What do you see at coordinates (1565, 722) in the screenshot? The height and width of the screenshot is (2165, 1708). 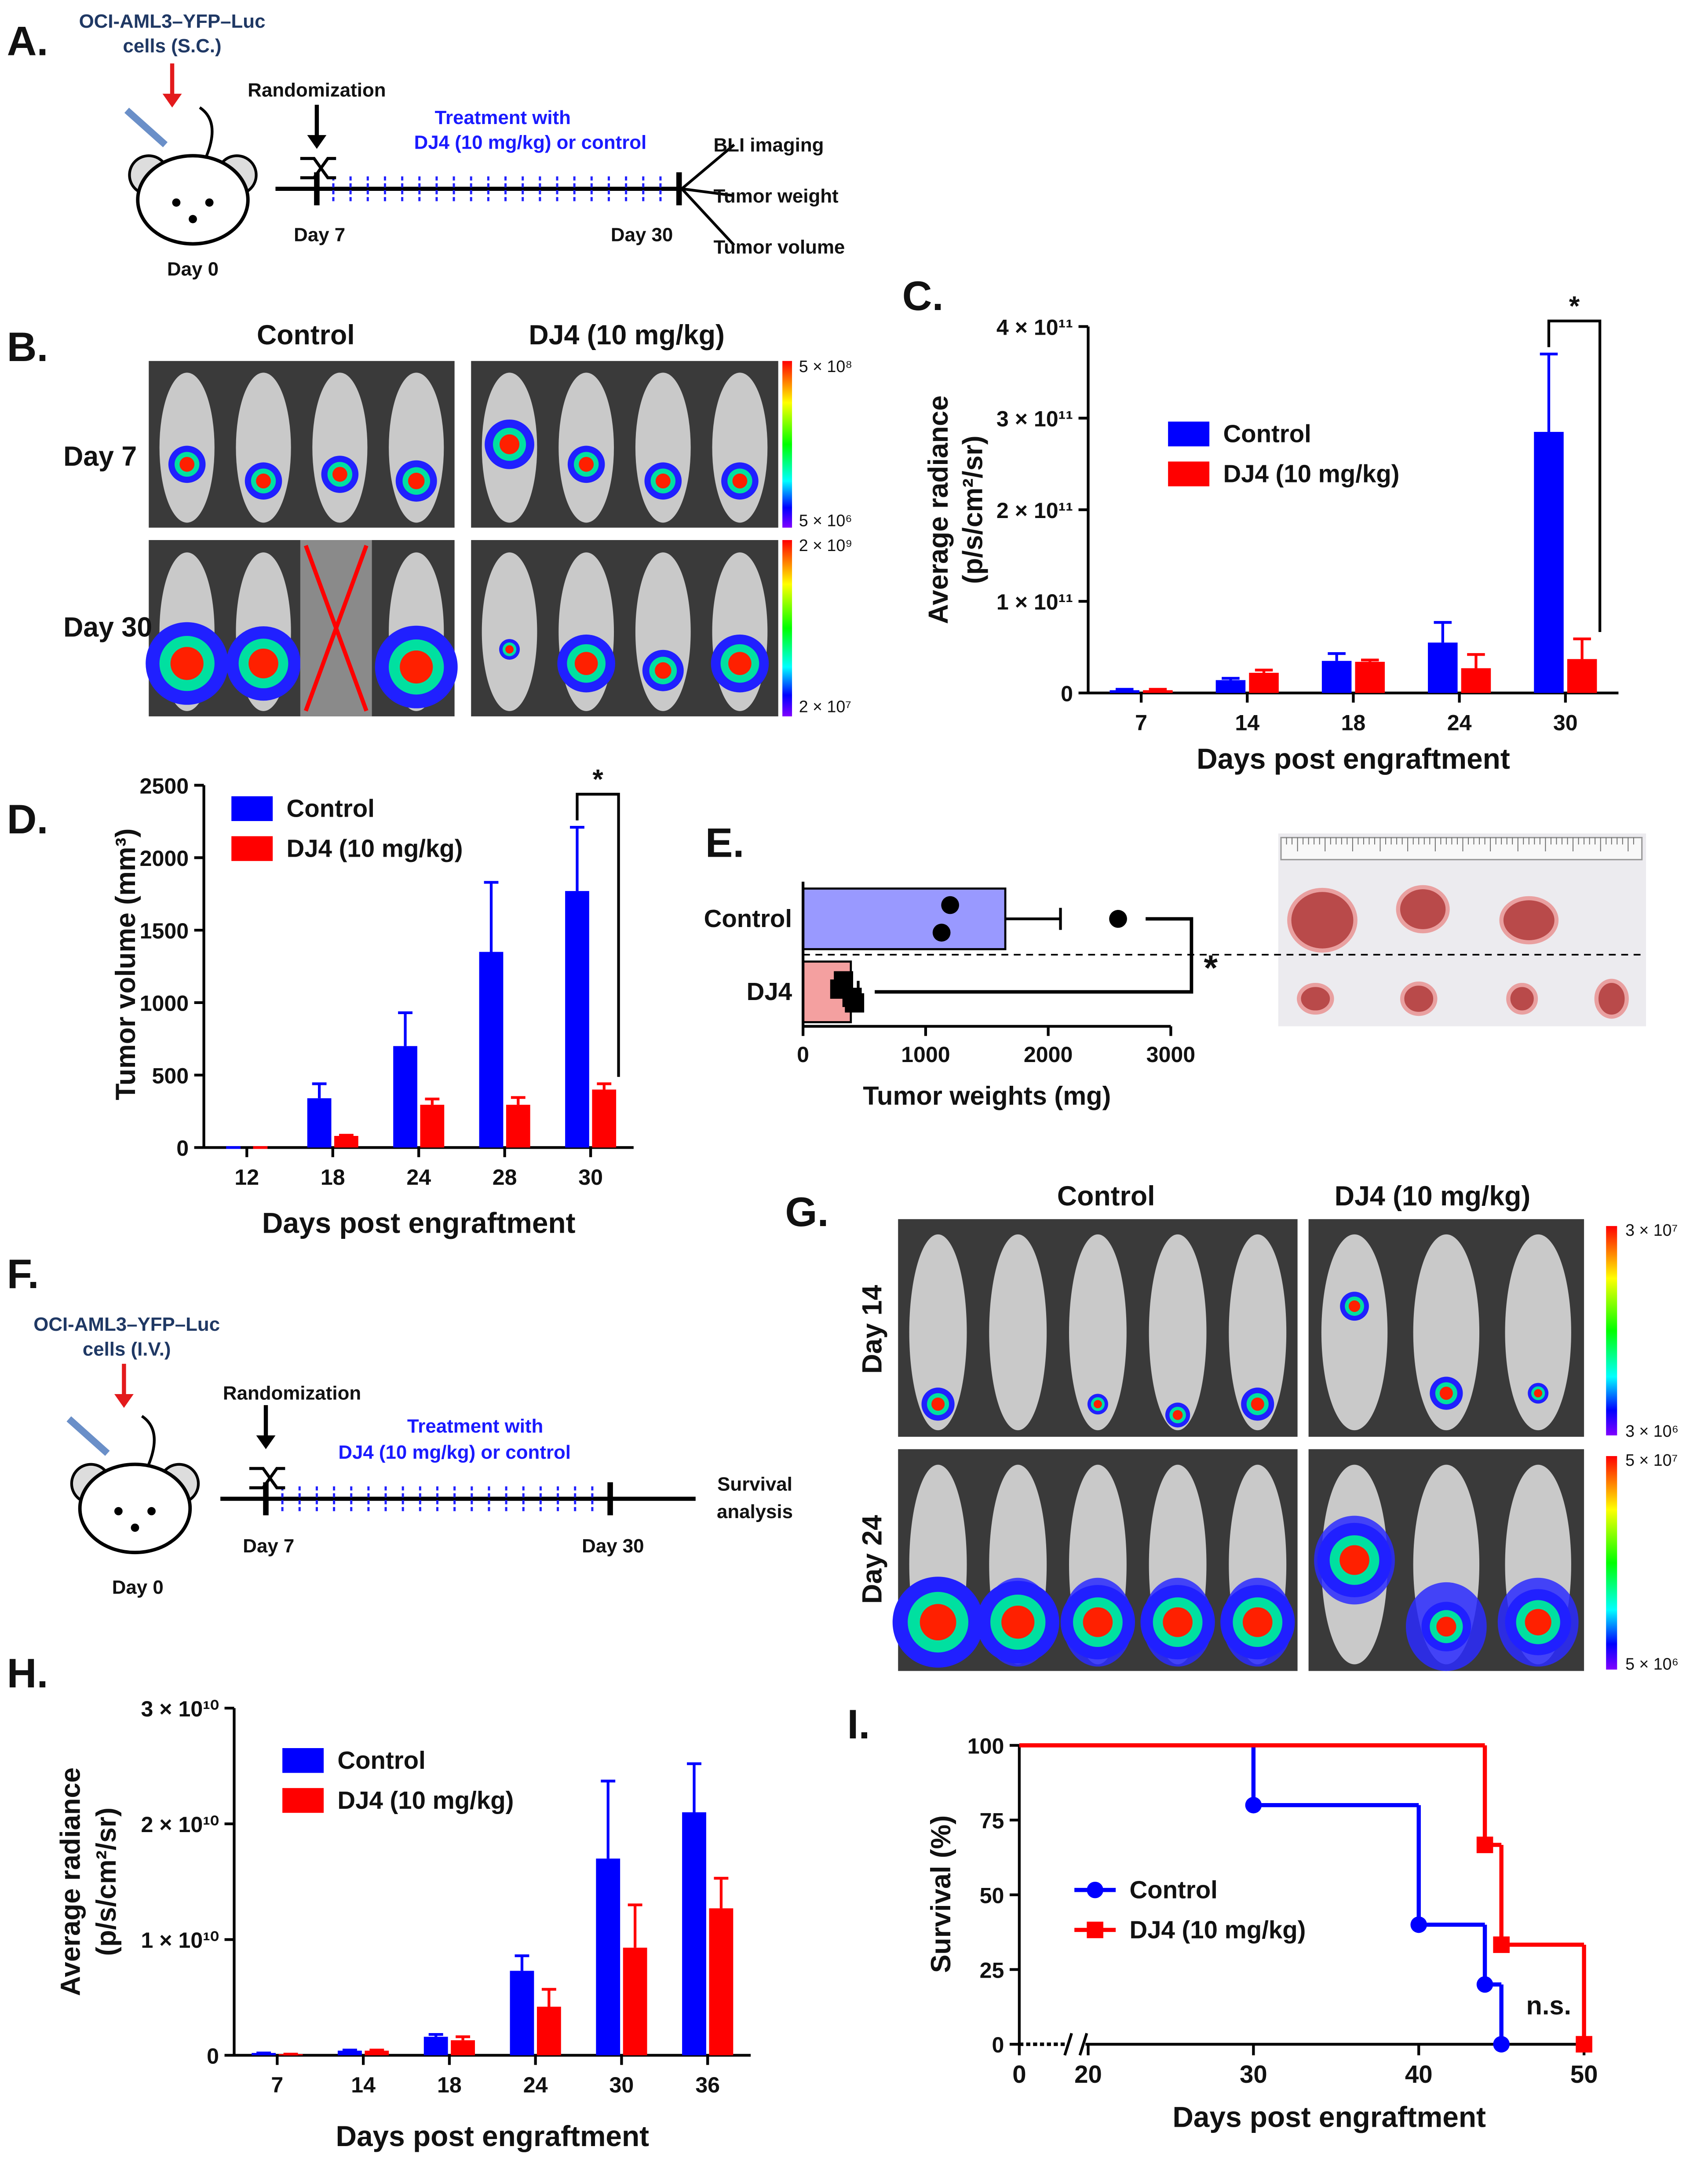 I see `x-tick-label: 30` at bounding box center [1565, 722].